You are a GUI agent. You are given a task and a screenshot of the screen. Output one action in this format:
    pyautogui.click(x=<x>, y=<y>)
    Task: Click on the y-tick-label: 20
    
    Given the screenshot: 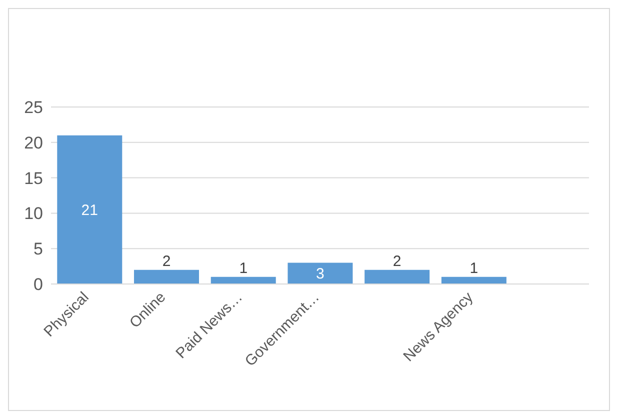 What is the action you would take?
    pyautogui.click(x=33, y=142)
    